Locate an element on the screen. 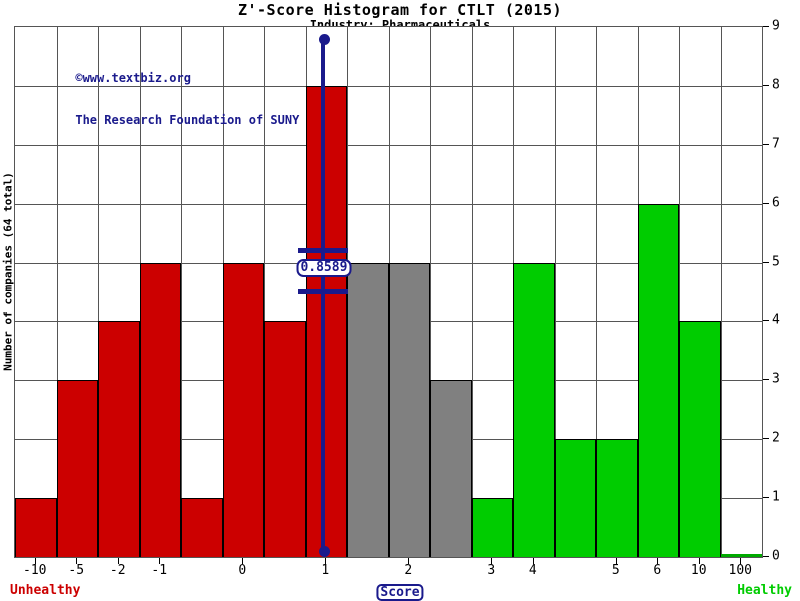 The image size is (800, 601). x-axis-tick-label: 10 is located at coordinates (698, 570).